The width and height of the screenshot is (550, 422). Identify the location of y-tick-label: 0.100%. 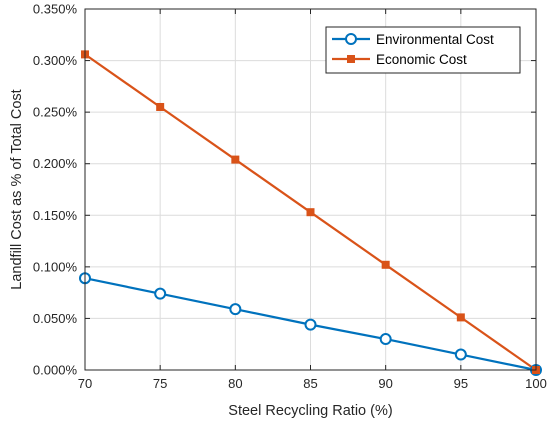
(55, 266).